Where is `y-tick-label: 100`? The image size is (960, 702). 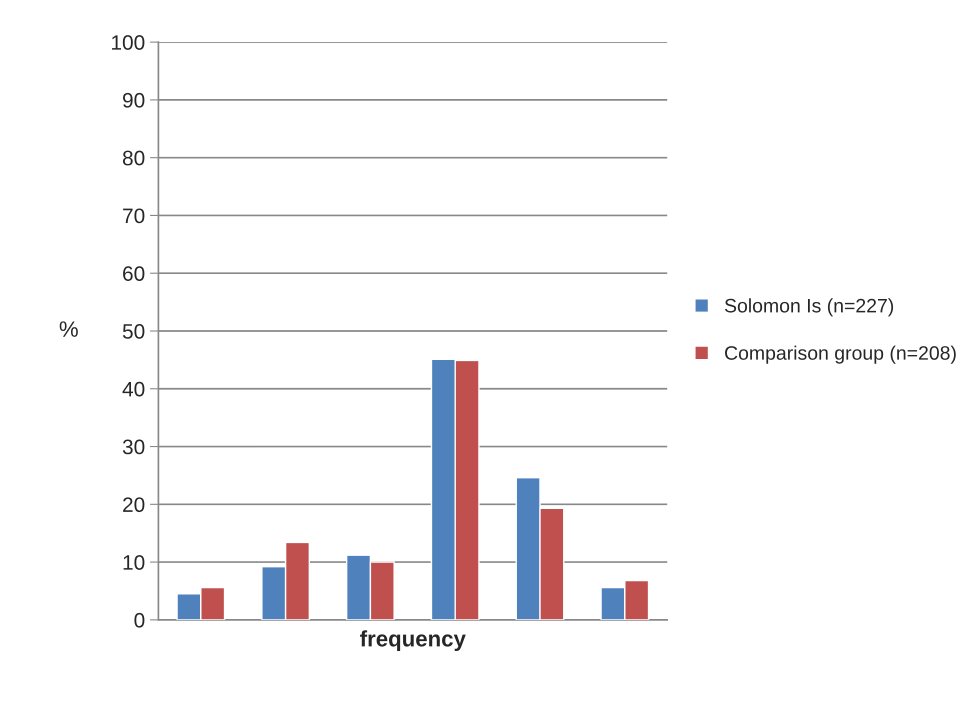 y-tick-label: 100 is located at coordinates (128, 42).